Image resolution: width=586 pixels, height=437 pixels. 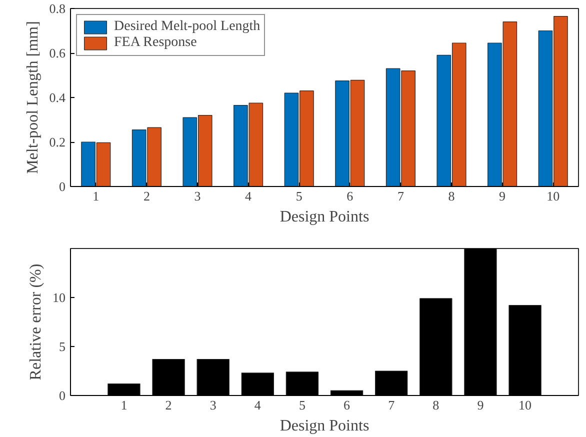 What do you see at coordinates (36, 322) in the screenshot?
I see `y-axis-title: Relative error (%)` at bounding box center [36, 322].